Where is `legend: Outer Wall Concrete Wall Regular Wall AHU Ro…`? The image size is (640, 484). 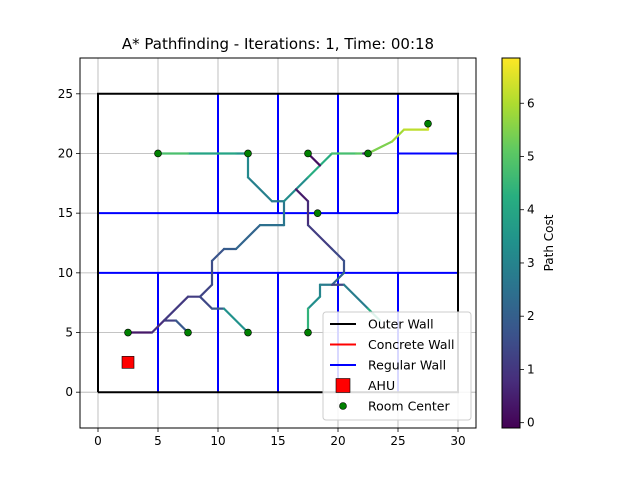
legend: Outer Wall Concrete Wall Regular Wall AHU Ro… is located at coordinates (397, 366).